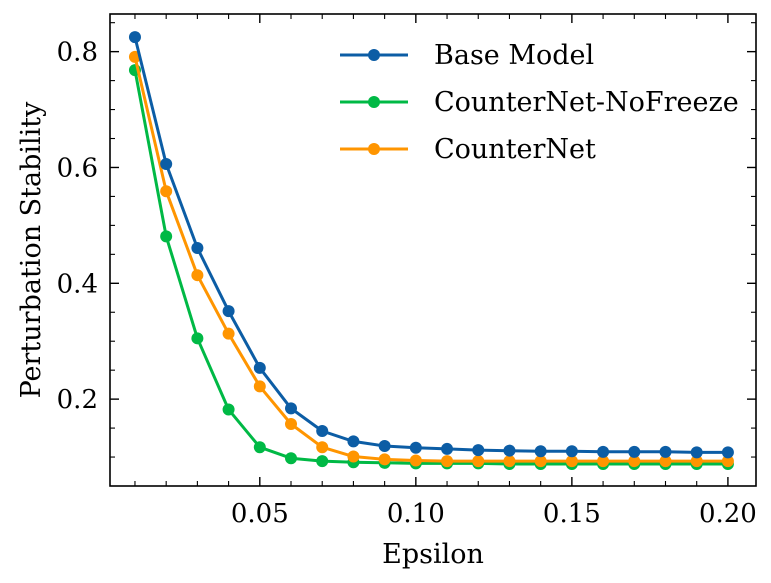 This screenshot has height=583, width=771. I want to click on y-axis-label: Perturbation Stability, so click(31, 250).